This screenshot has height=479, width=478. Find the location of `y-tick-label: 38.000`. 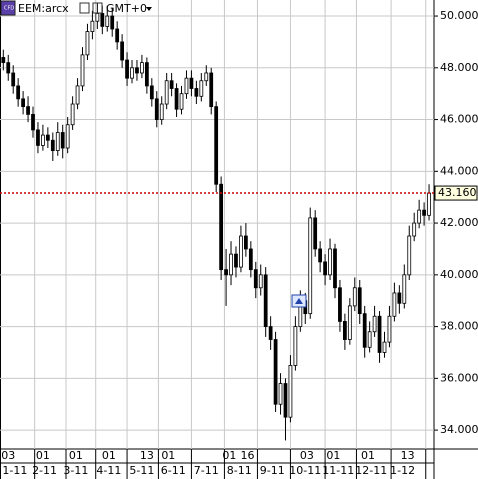

y-tick-label: 38.000 is located at coordinates (459, 326).